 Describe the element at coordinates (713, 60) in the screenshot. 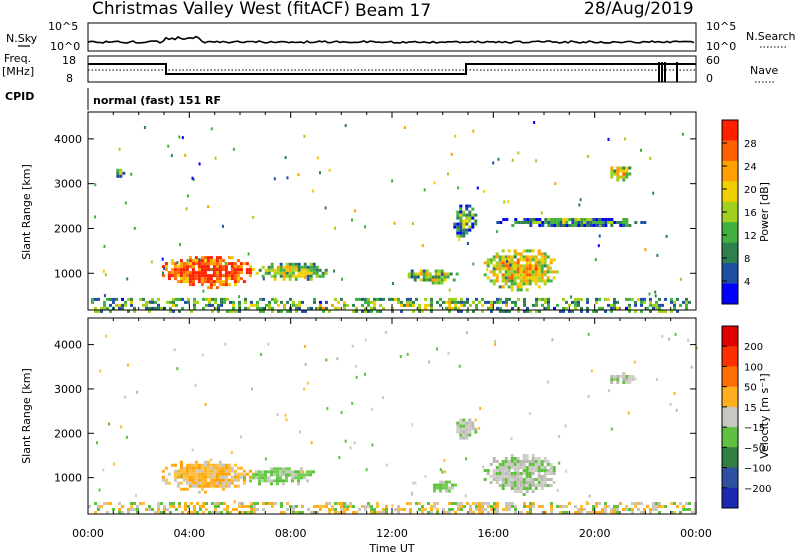

I see `nave-tick-top: 60` at that location.